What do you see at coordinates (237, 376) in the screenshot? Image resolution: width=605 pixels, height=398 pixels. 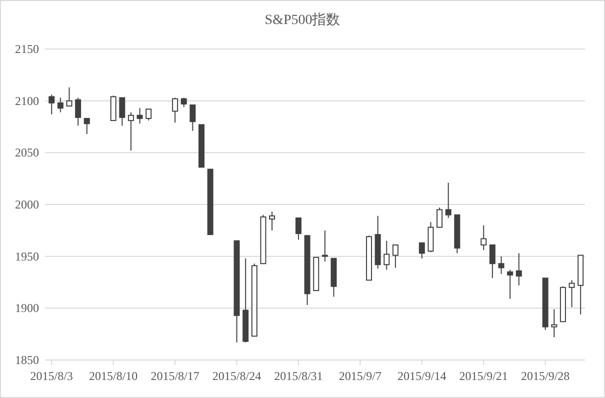 I see `x-tick-label: 2015/8/24` at bounding box center [237, 376].